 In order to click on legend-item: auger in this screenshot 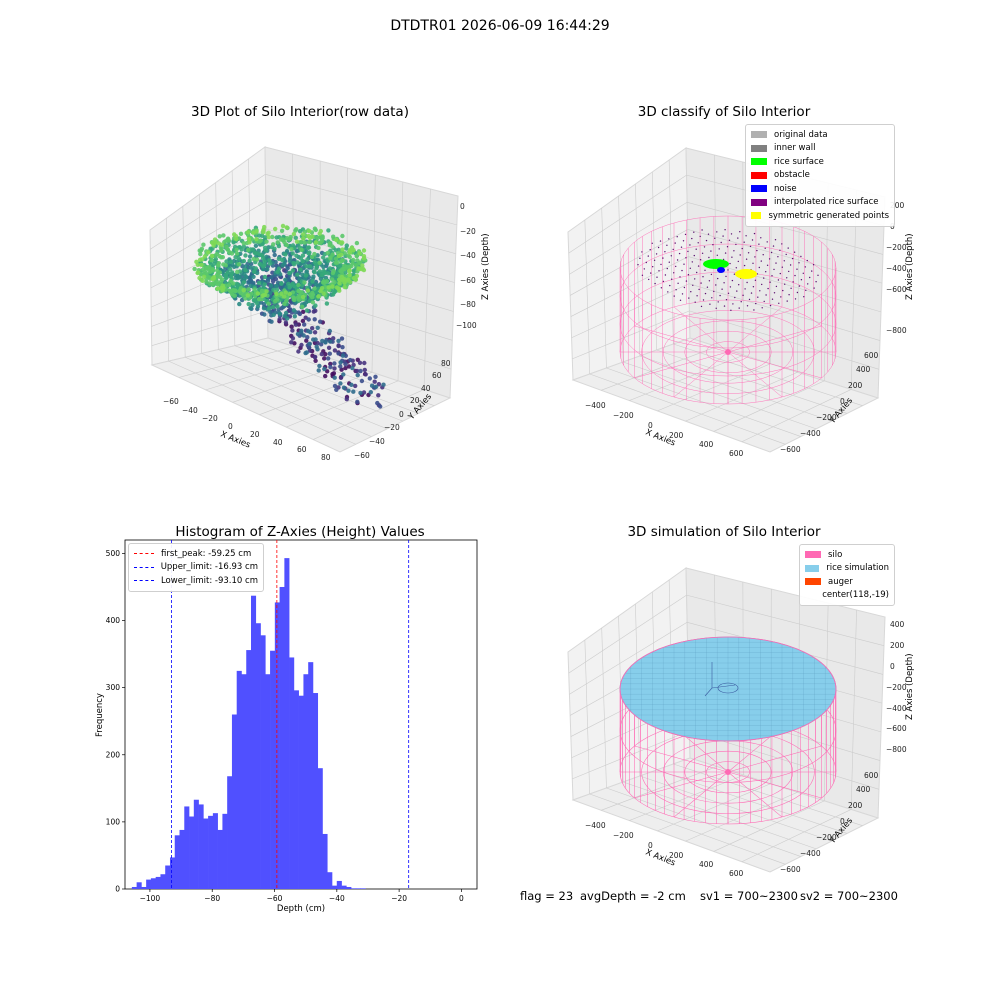, I will do `click(847, 582)`.